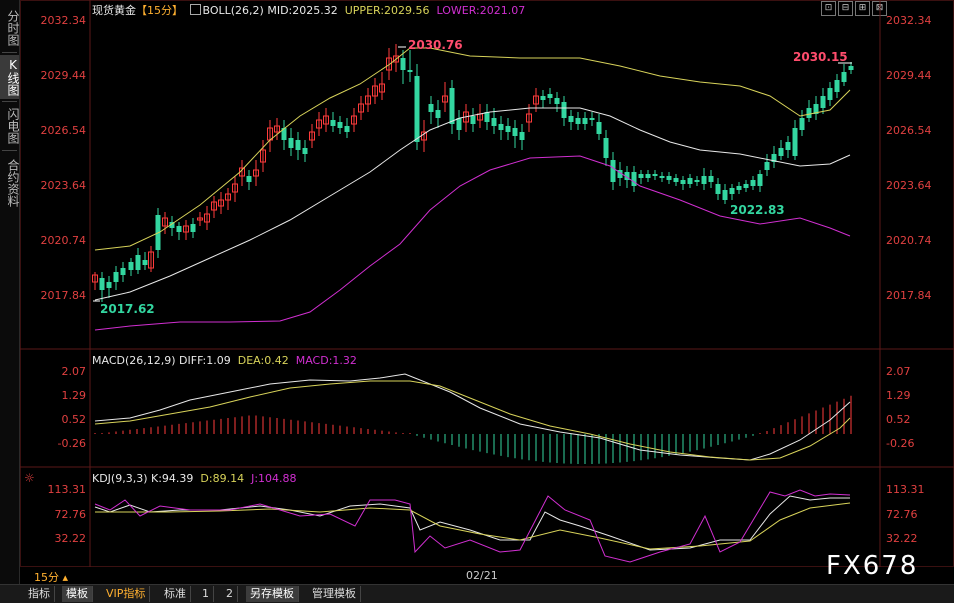 The width and height of the screenshot is (954, 603). Describe the element at coordinates (13, 126) in the screenshot. I see `sidebar-item-flash-chart: 闪电图` at that location.